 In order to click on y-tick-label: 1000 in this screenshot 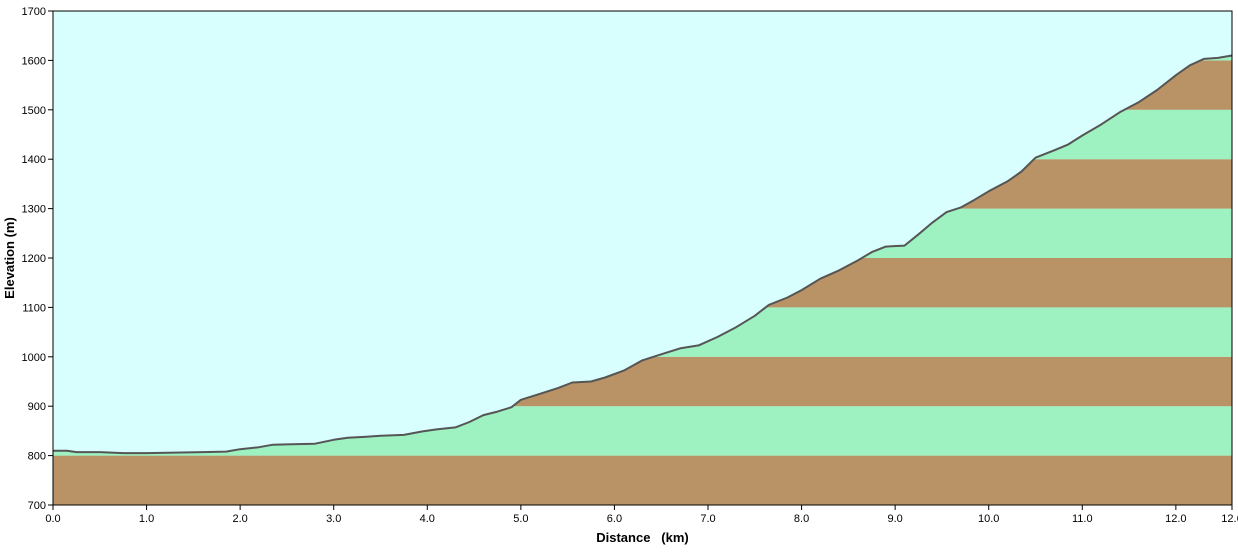, I will do `click(34, 358)`.